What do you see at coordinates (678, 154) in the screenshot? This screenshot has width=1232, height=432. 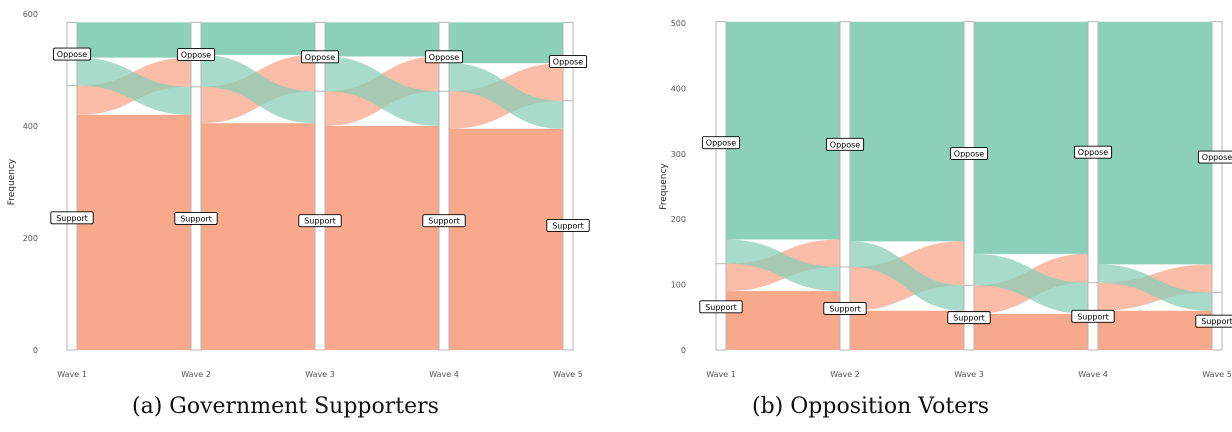 I see `y-tick-label: 300` at bounding box center [678, 154].